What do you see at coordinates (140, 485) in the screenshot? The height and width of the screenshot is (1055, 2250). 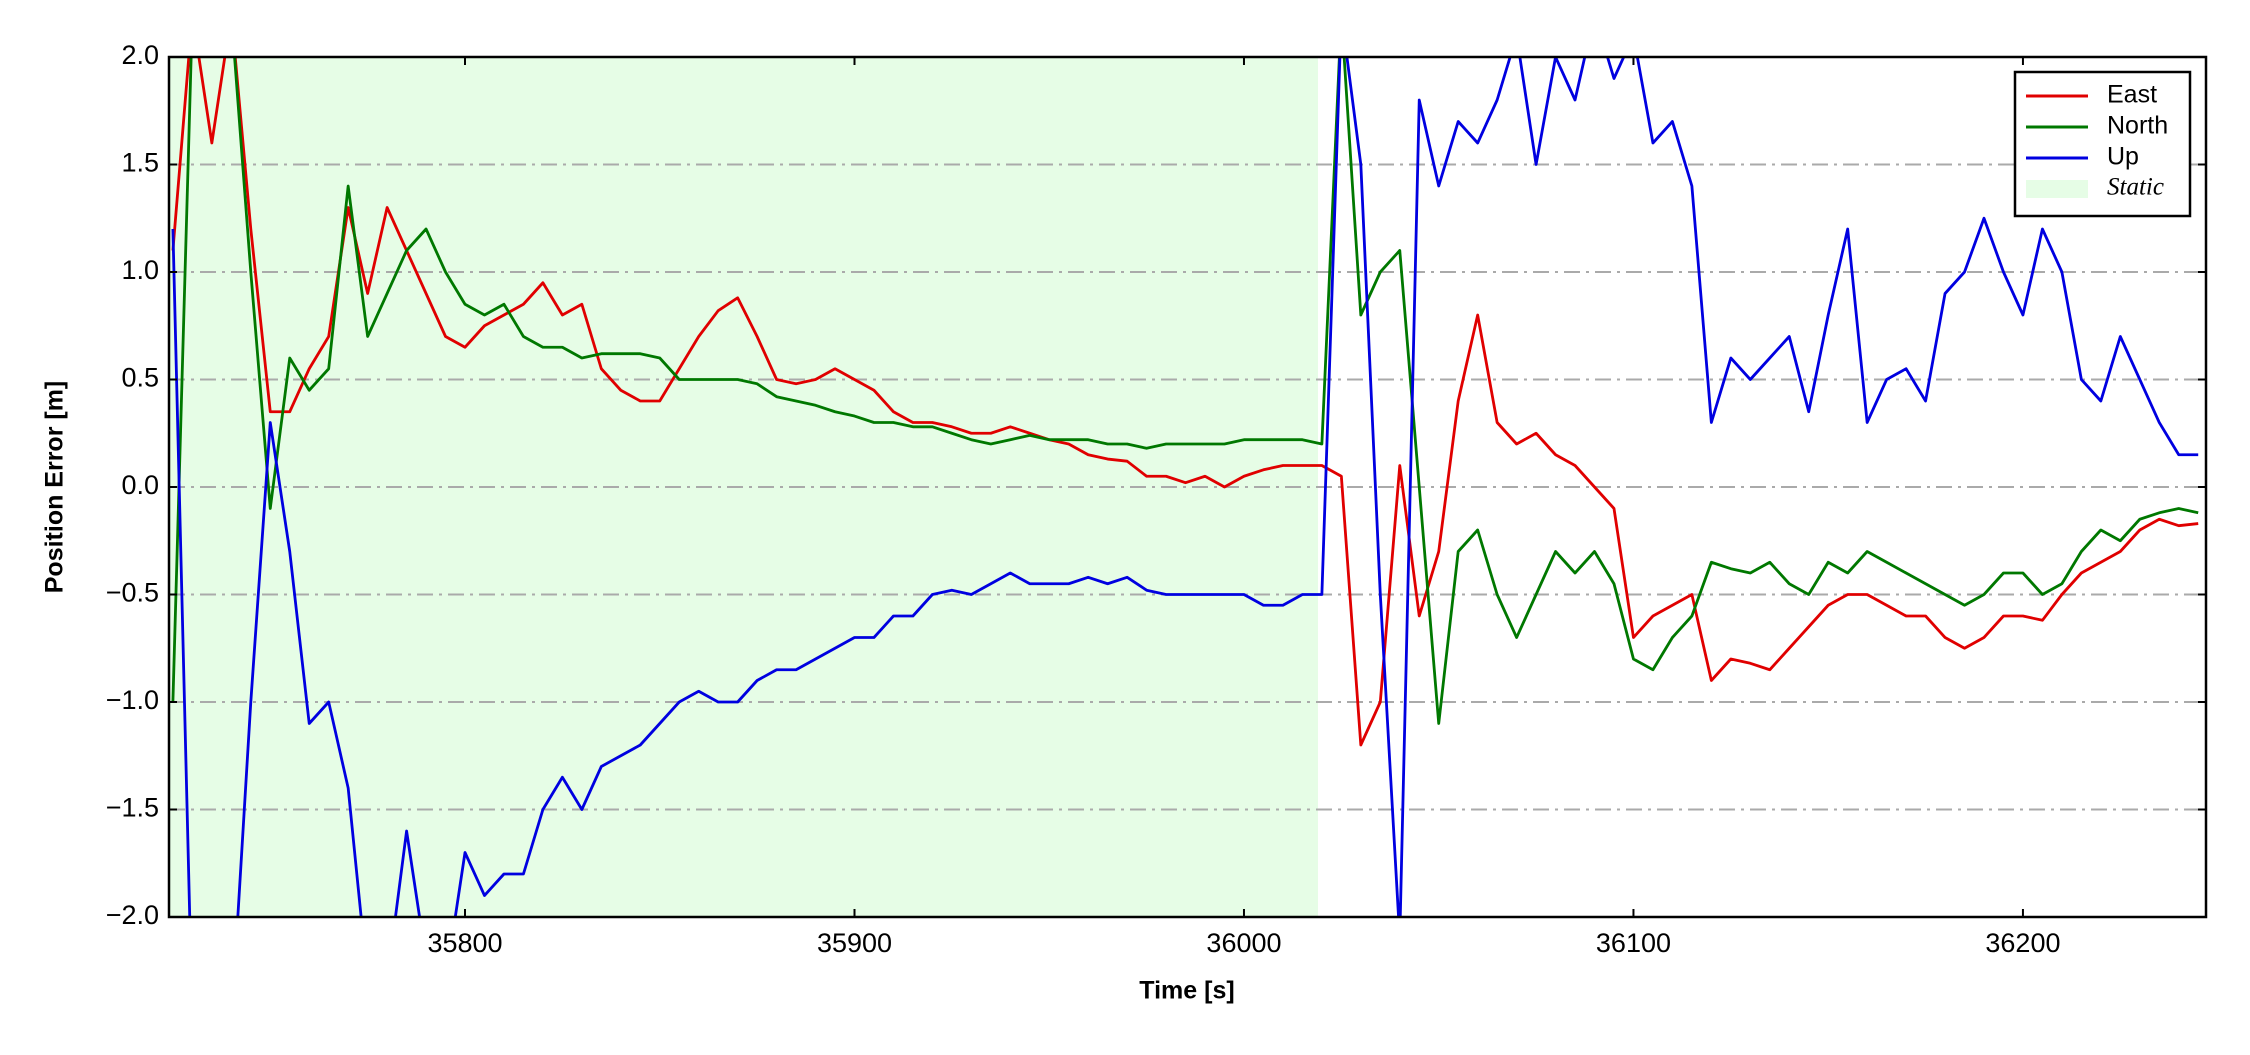 I see `y-tick-label: 0.0` at bounding box center [140, 485].